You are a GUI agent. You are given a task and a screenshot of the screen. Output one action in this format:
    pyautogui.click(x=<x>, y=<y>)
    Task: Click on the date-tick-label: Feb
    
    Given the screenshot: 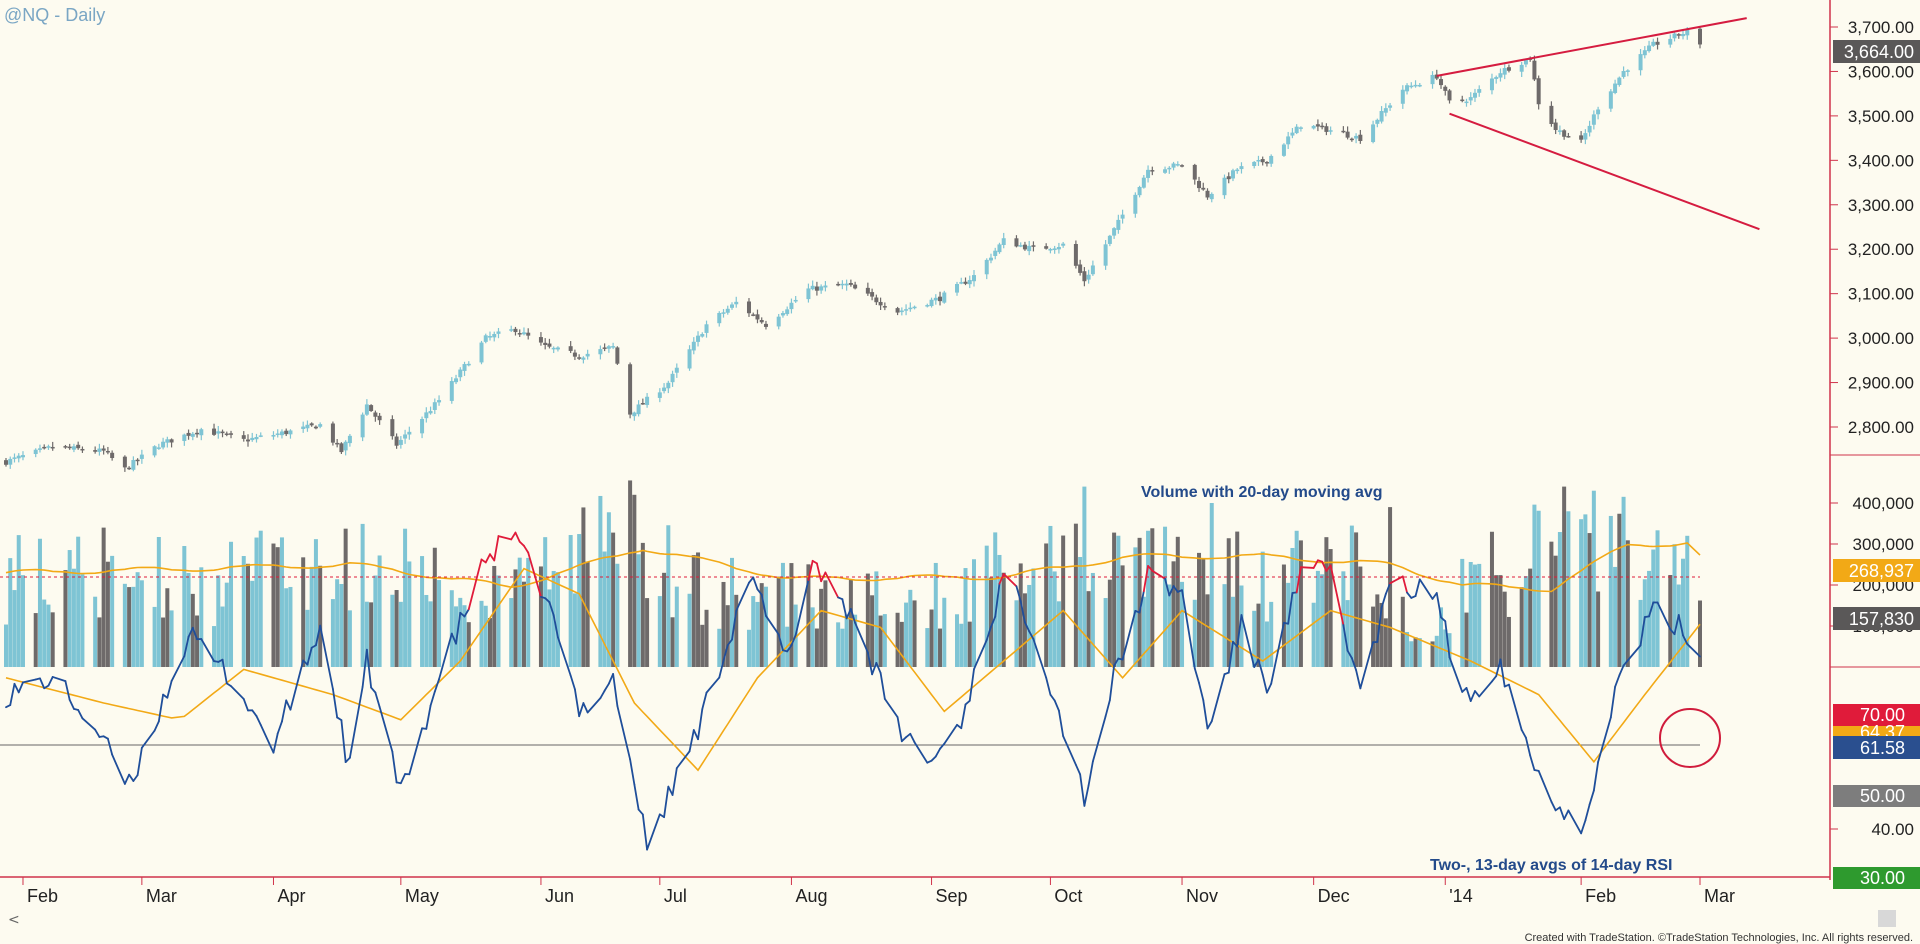 What is the action you would take?
    pyautogui.click(x=42, y=896)
    